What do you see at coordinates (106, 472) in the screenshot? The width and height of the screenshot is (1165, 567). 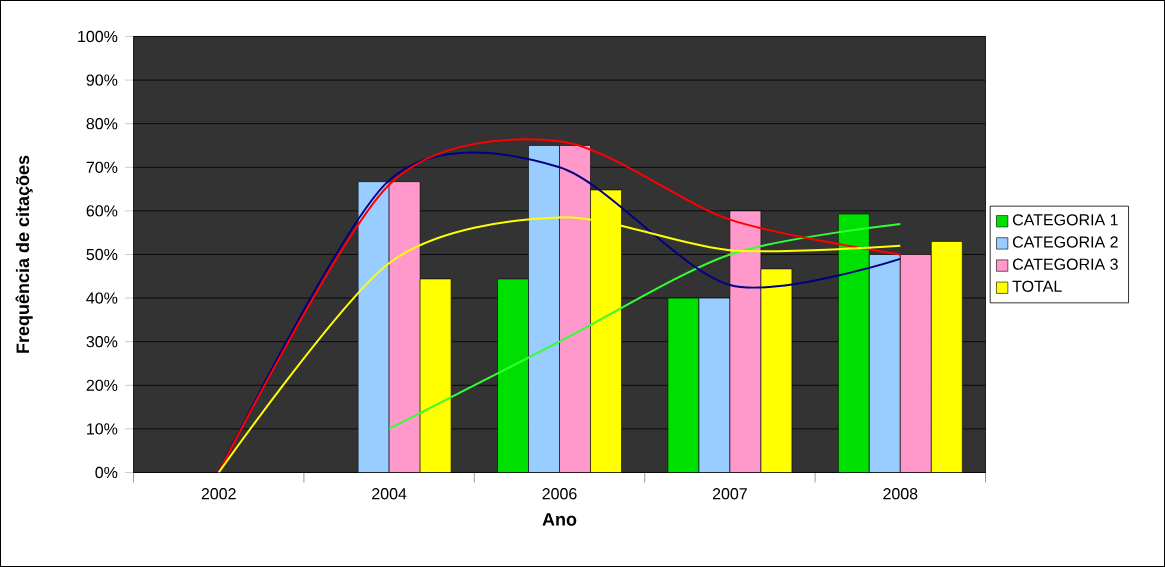 I see `y-tick-label: 0%` at bounding box center [106, 472].